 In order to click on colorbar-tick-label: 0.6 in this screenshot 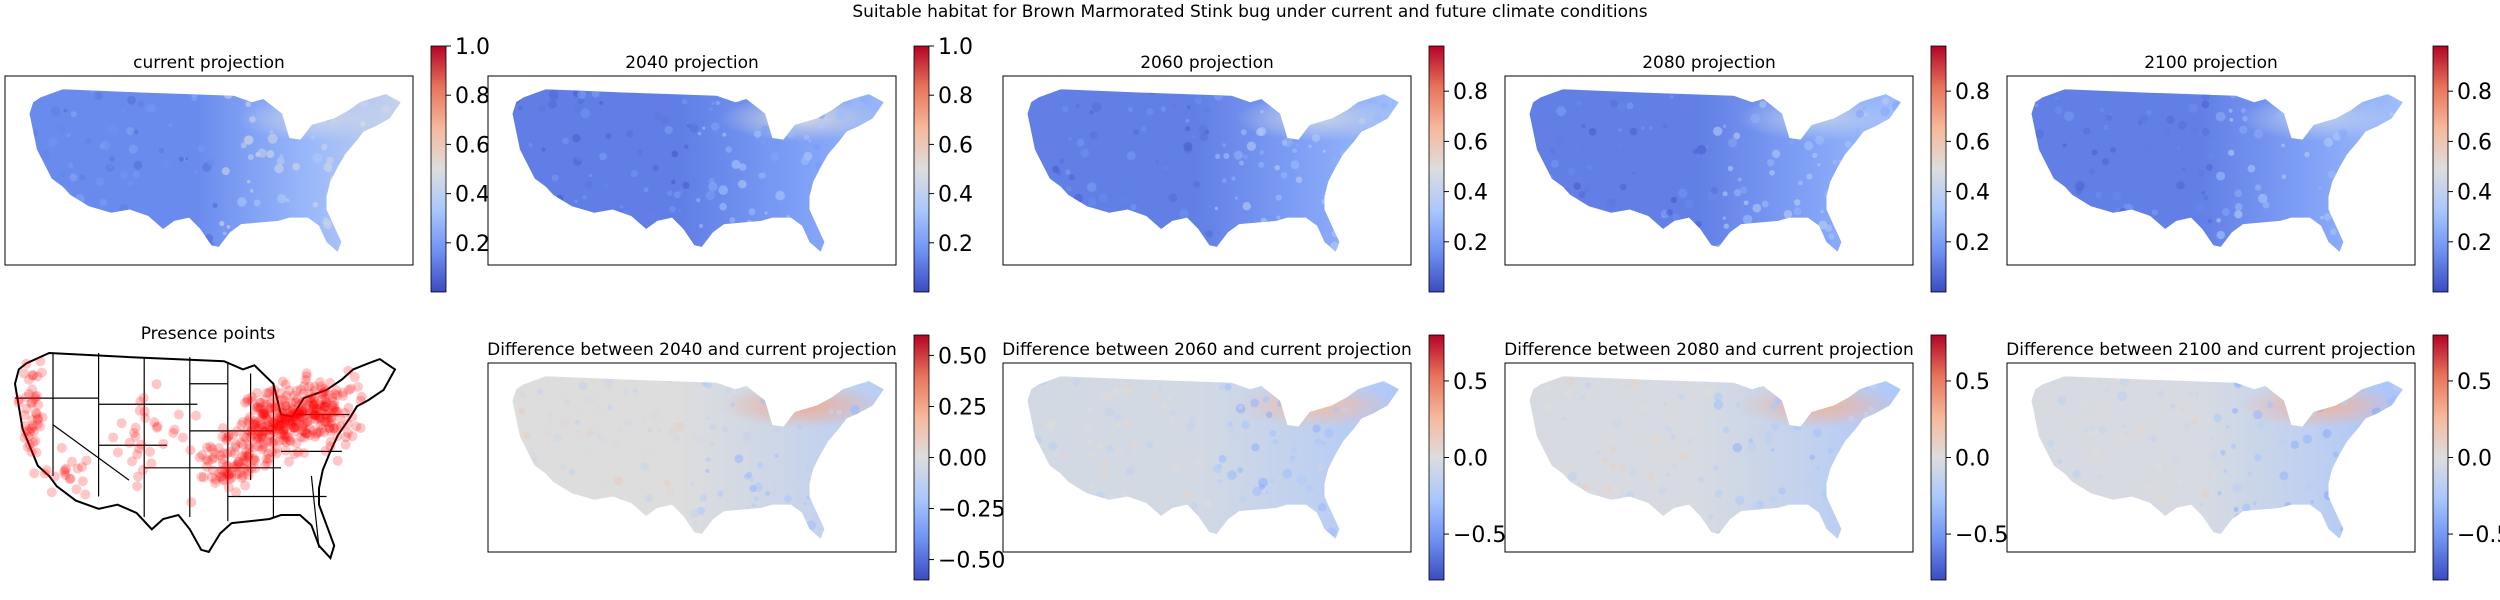, I will do `click(1972, 142)`.